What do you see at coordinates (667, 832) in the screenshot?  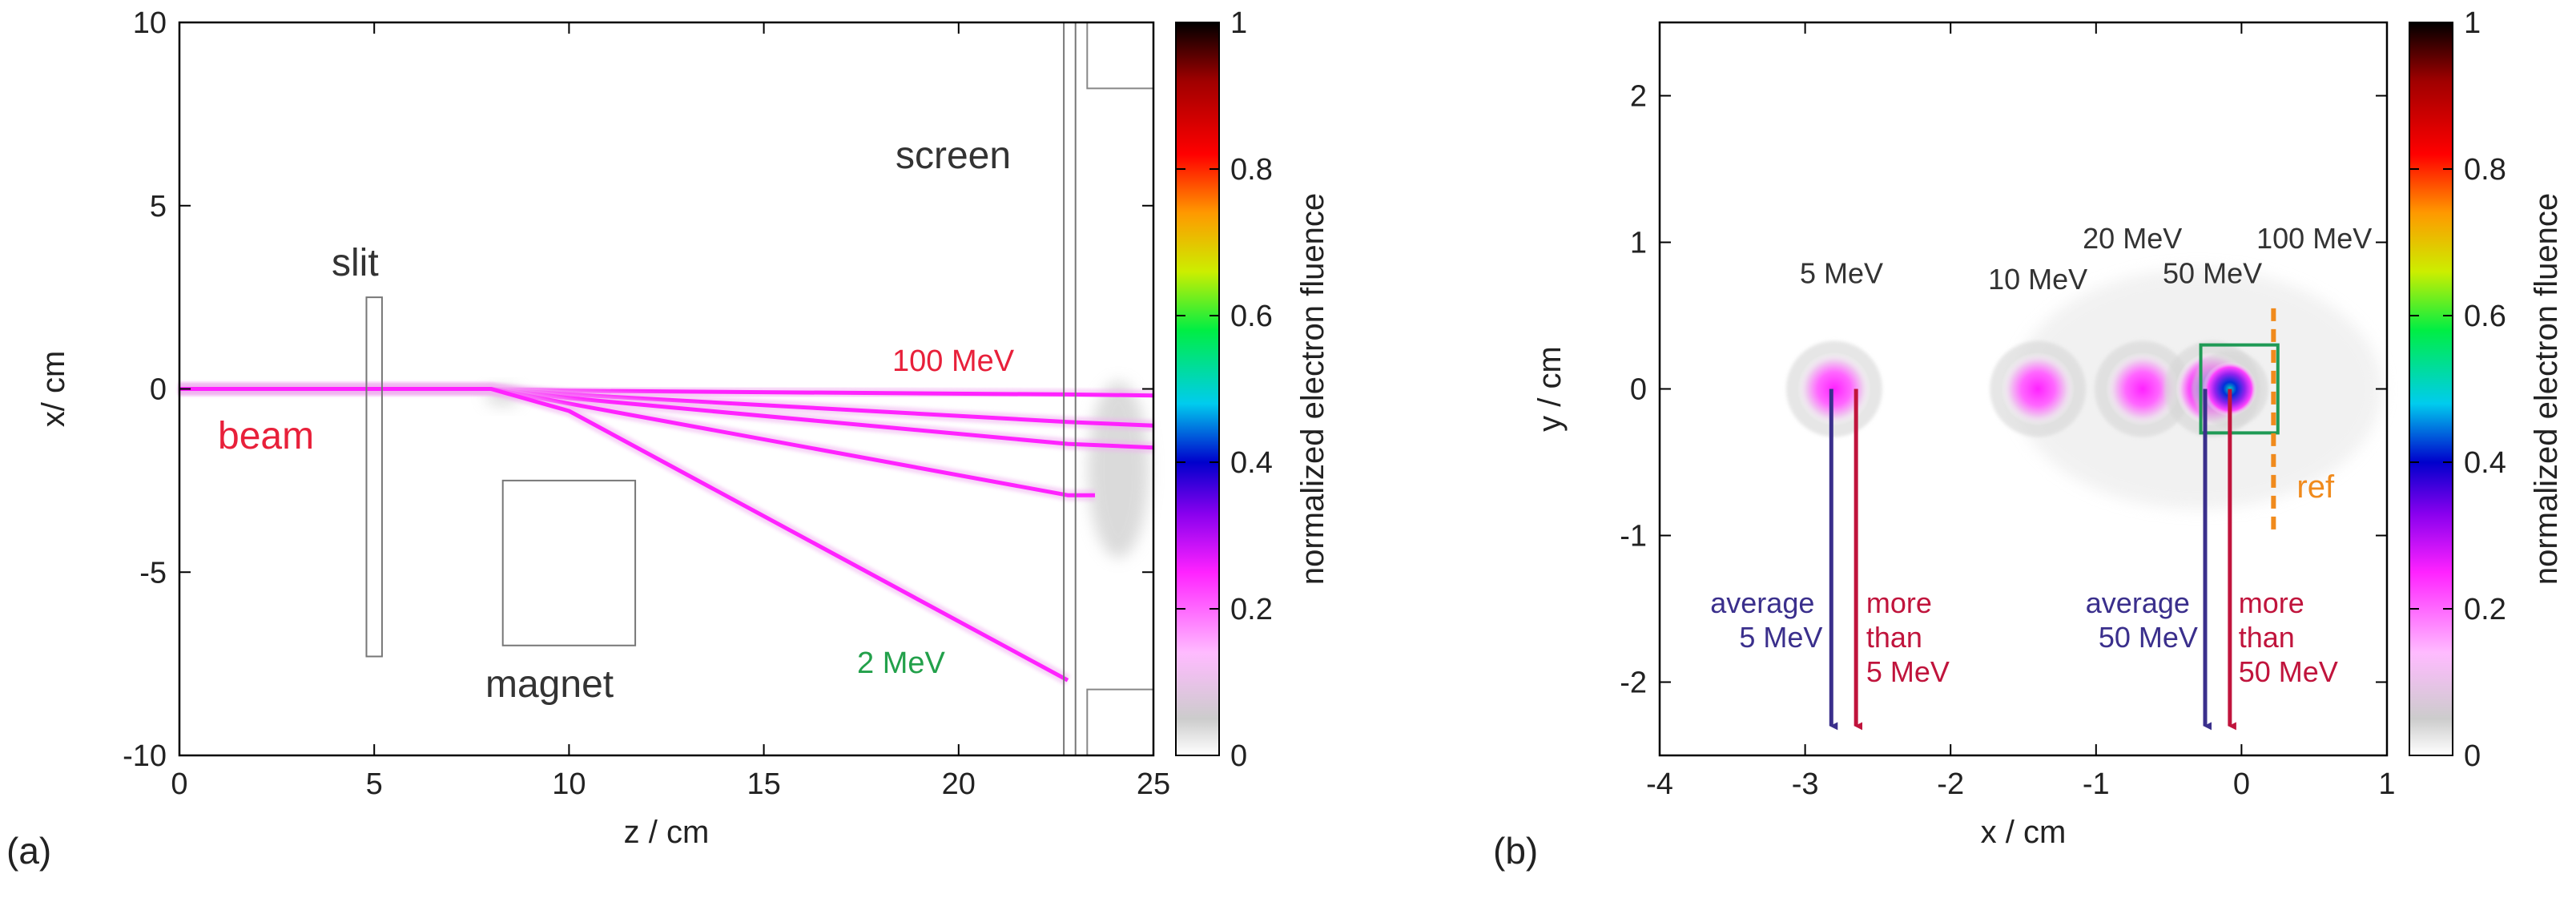 I see `x-axis-label-a: z / cm` at bounding box center [667, 832].